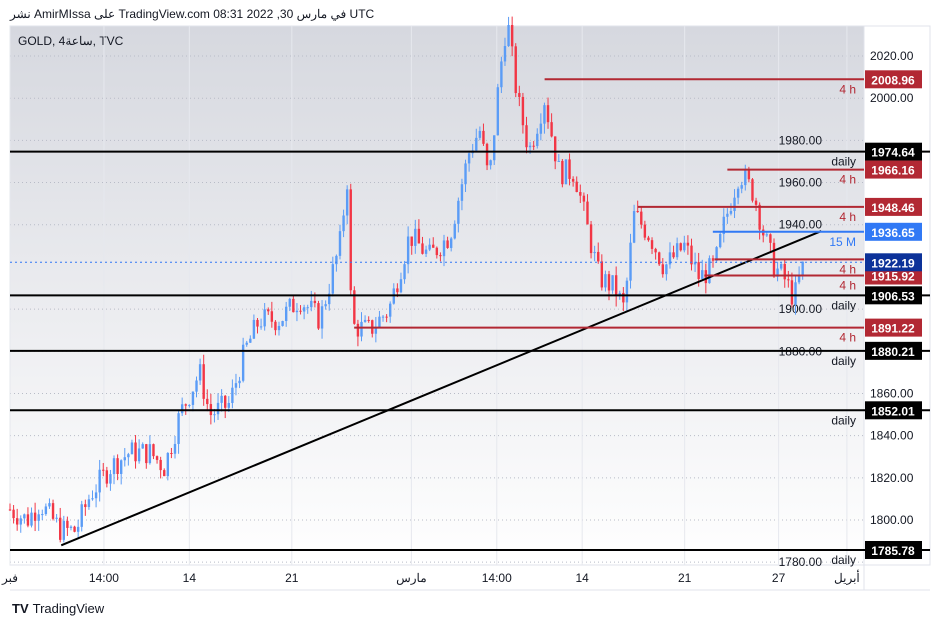 The image size is (938, 627). I want to click on price-label: 1906.53, so click(893, 296).